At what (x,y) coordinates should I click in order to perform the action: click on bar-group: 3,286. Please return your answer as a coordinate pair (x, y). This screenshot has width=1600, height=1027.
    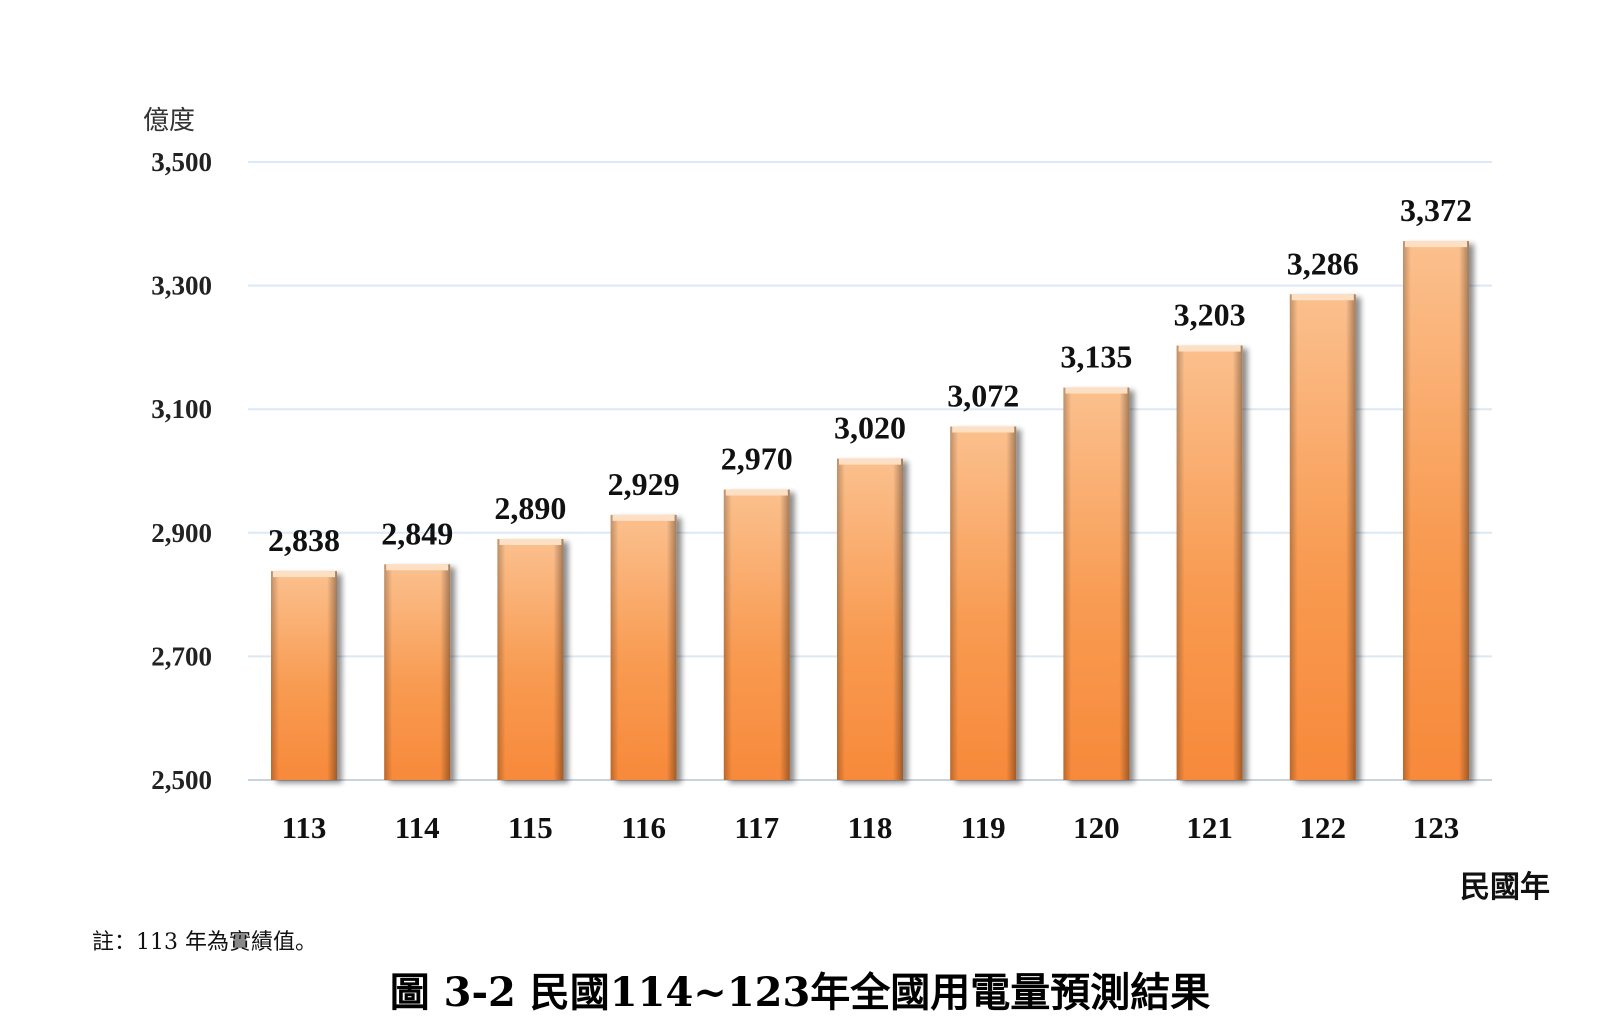
    Looking at the image, I should click on (1323, 512).